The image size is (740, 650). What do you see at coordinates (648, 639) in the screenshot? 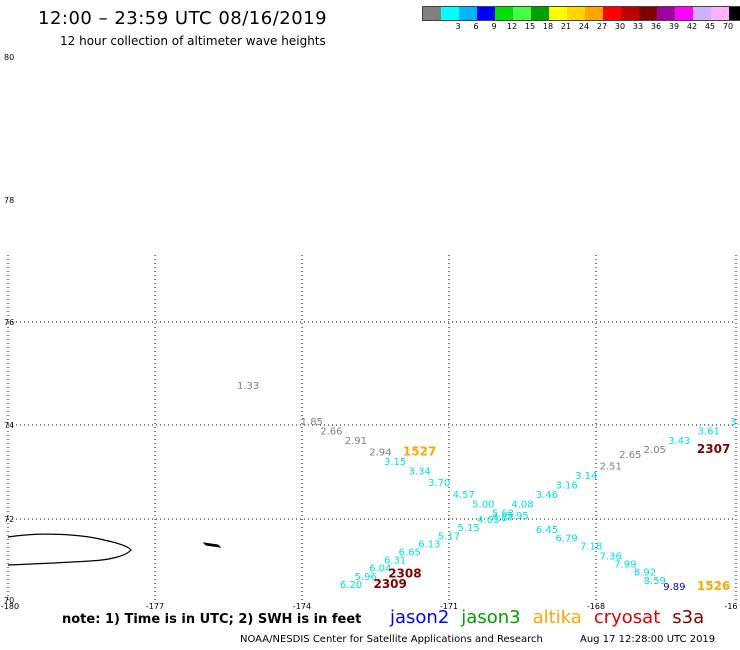
I see `footer-timestamp: Aug 17 12:28:00 UTC 2019` at bounding box center [648, 639].